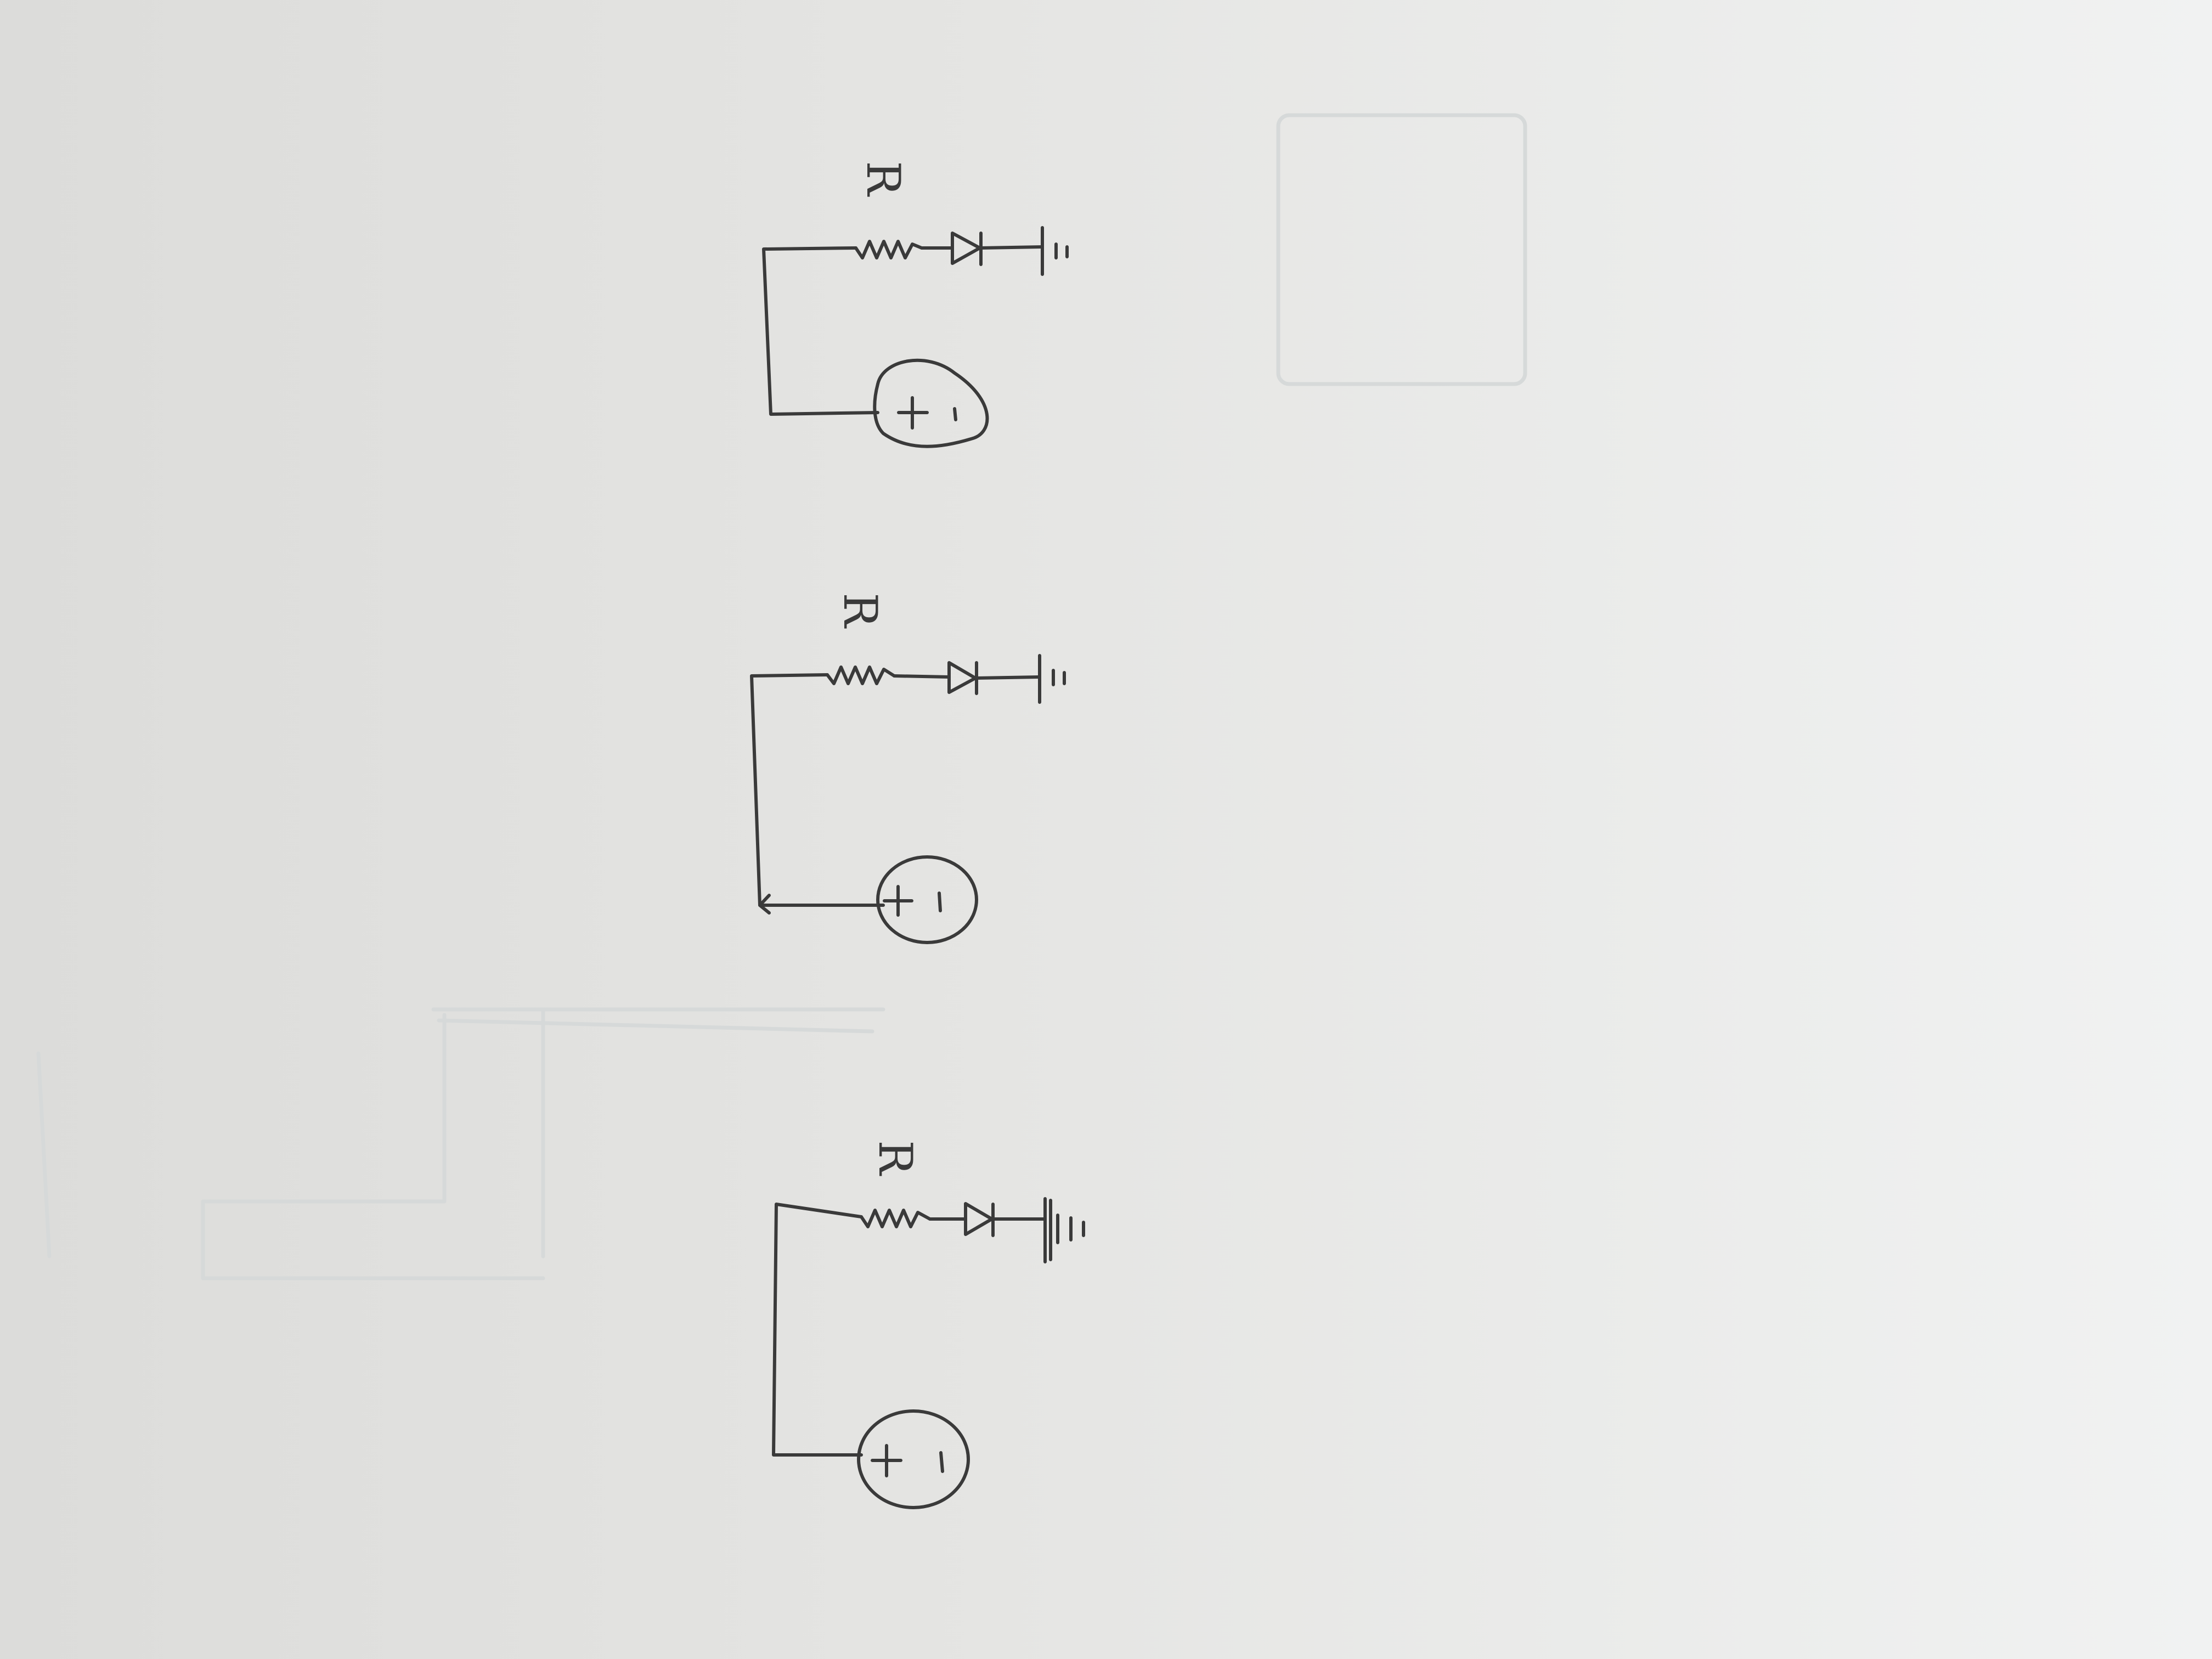 The width and height of the screenshot is (2212, 1659). Describe the element at coordinates (895, 1157) in the screenshot. I see `resistor-label-bottom: R` at that location.